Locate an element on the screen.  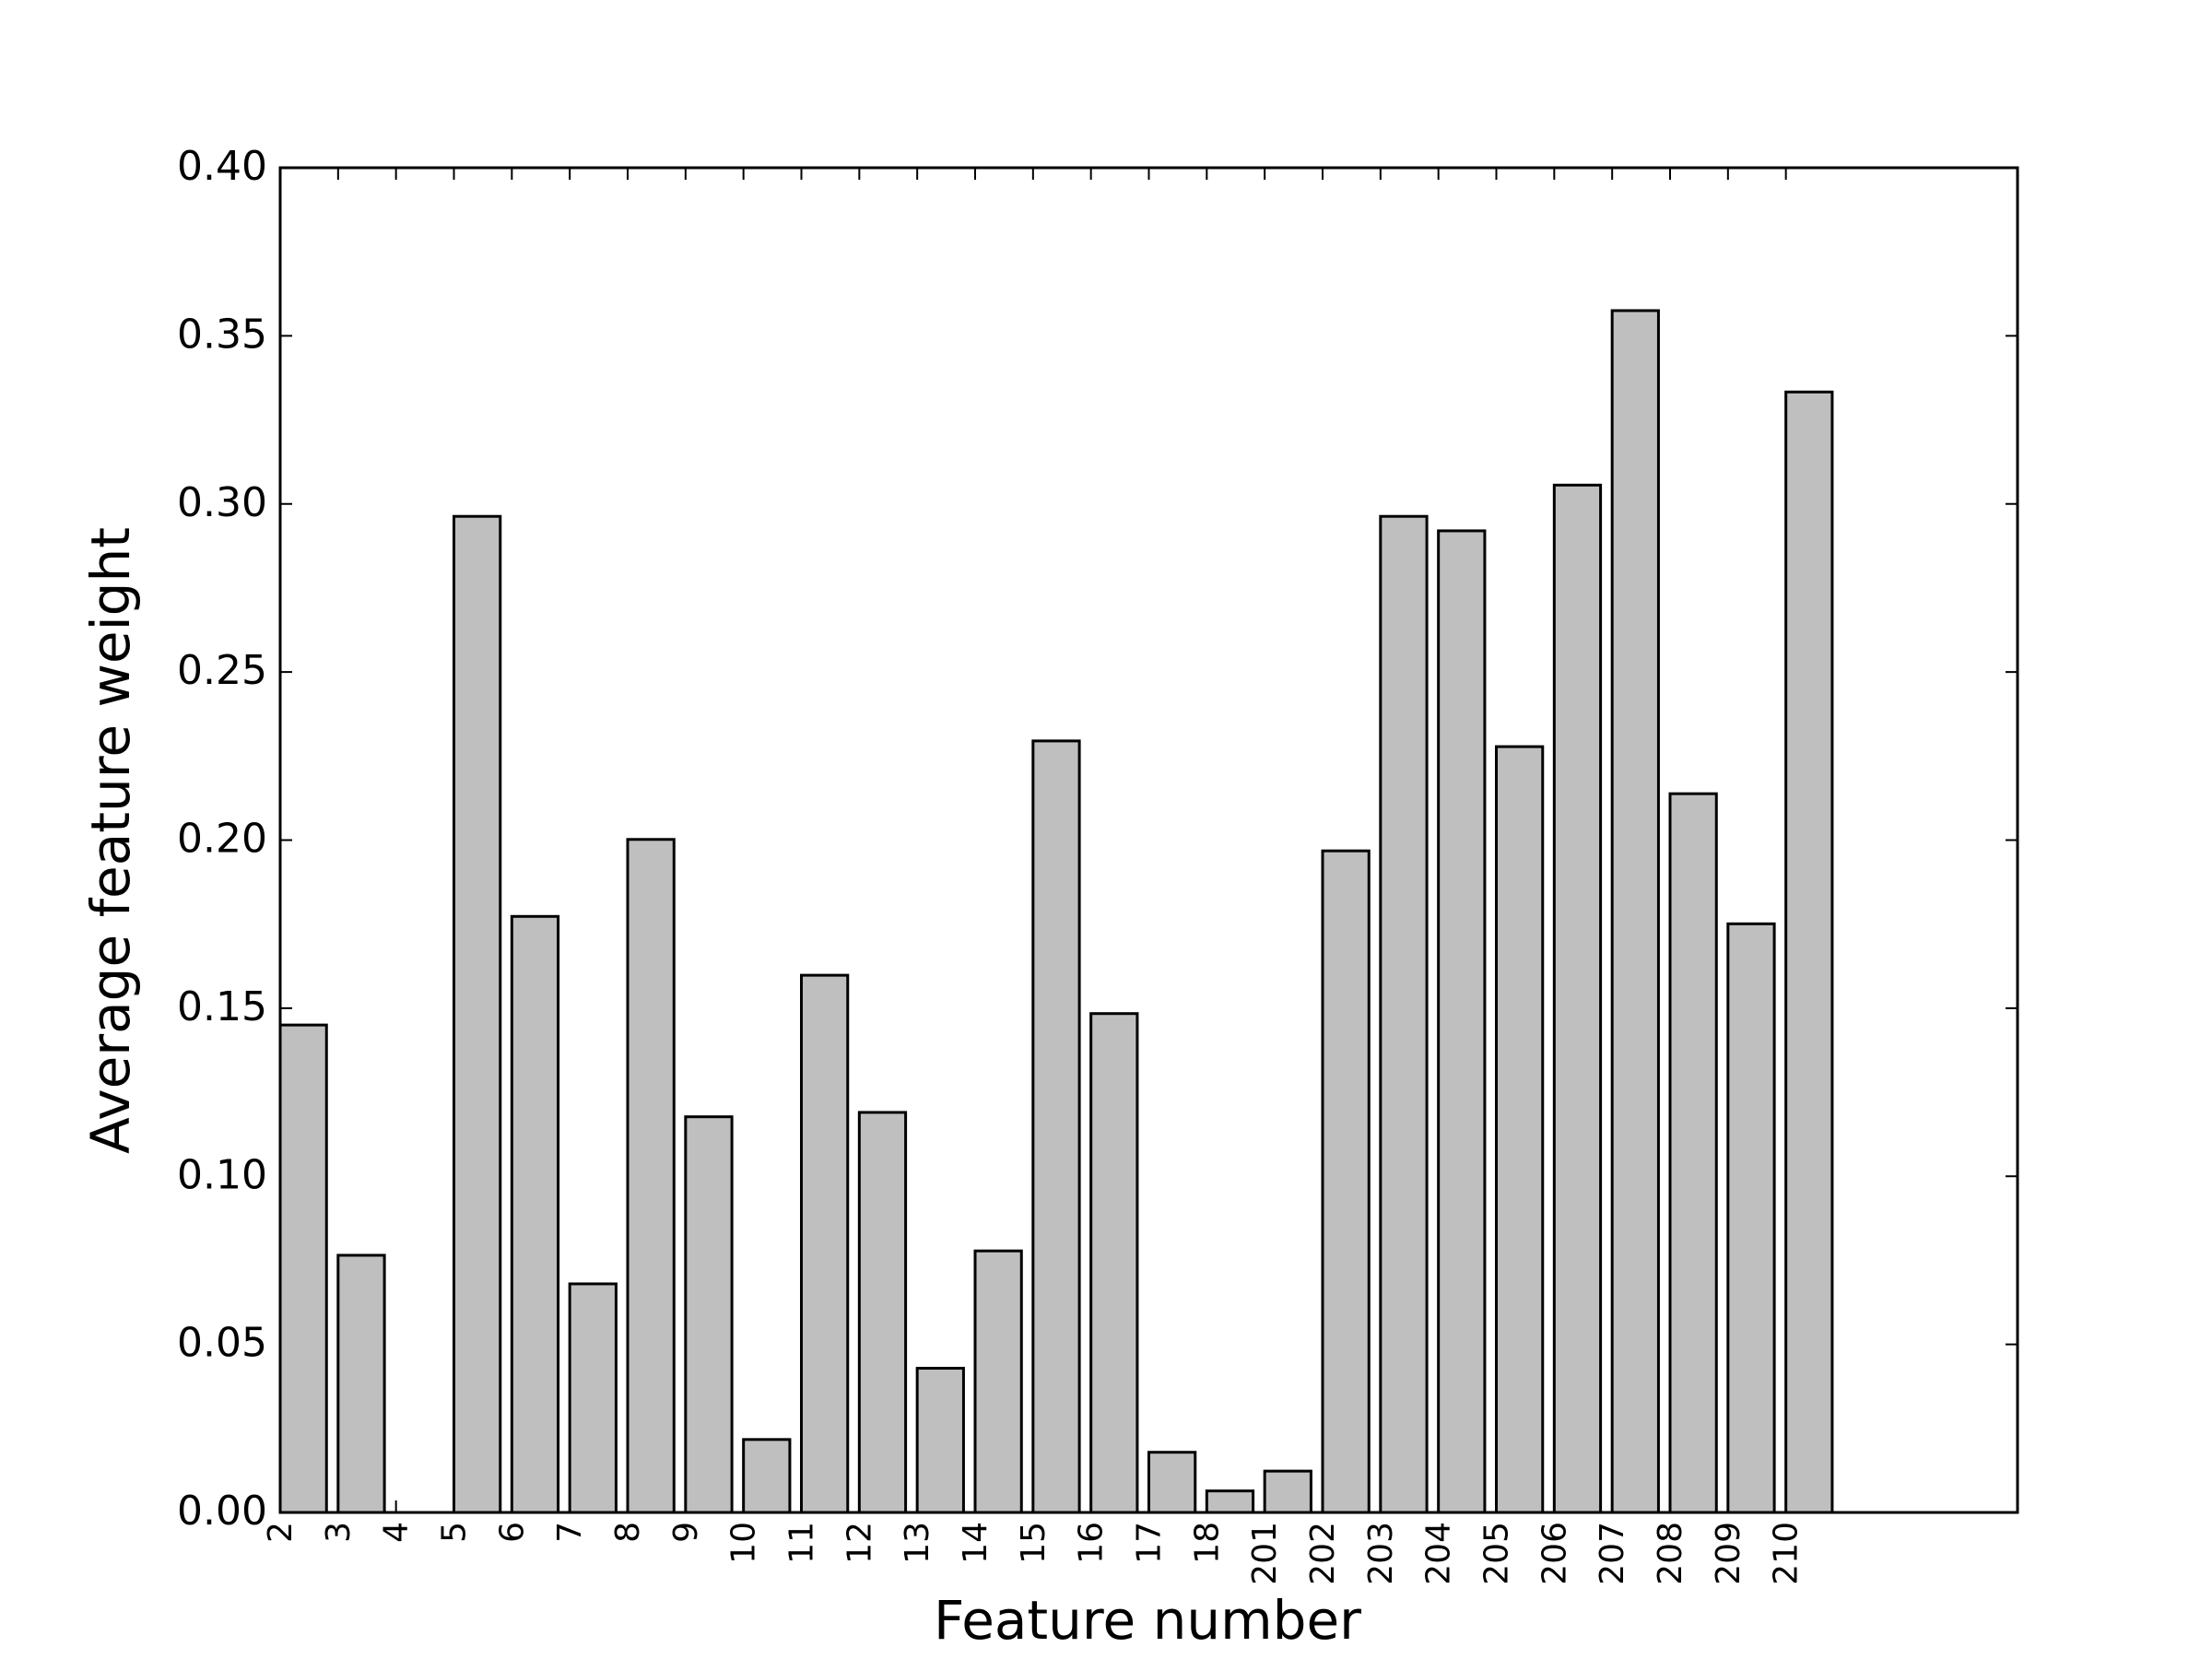
x-tick-label: 3 is located at coordinates (339, 1532).